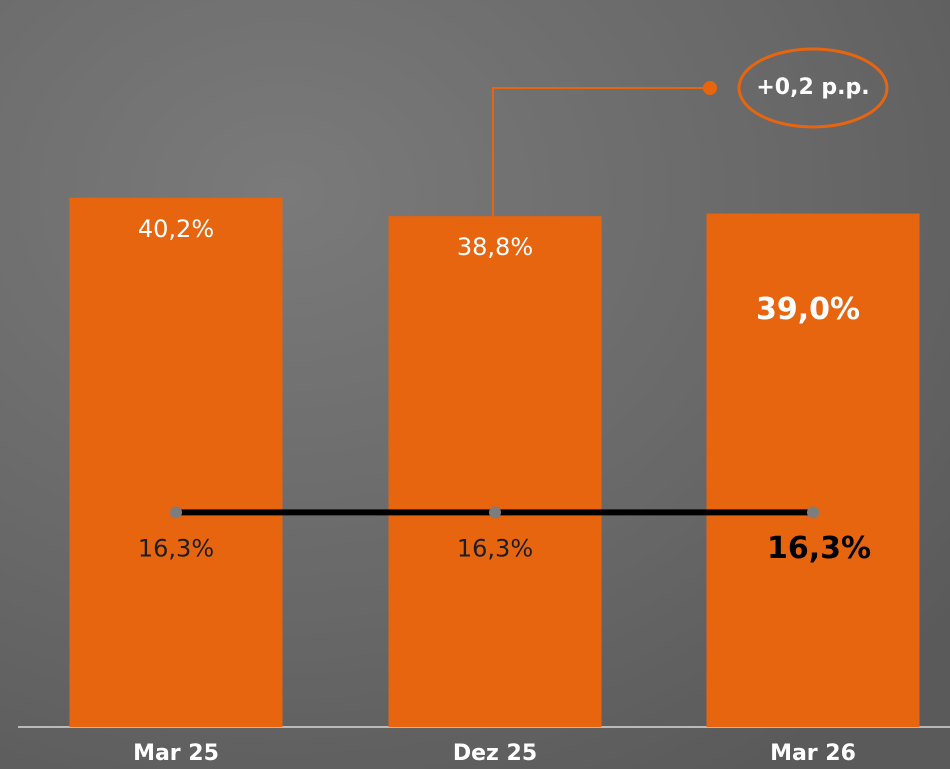  Describe the element at coordinates (176, 229) in the screenshot. I see `bar-value-label: 40,2%` at that location.